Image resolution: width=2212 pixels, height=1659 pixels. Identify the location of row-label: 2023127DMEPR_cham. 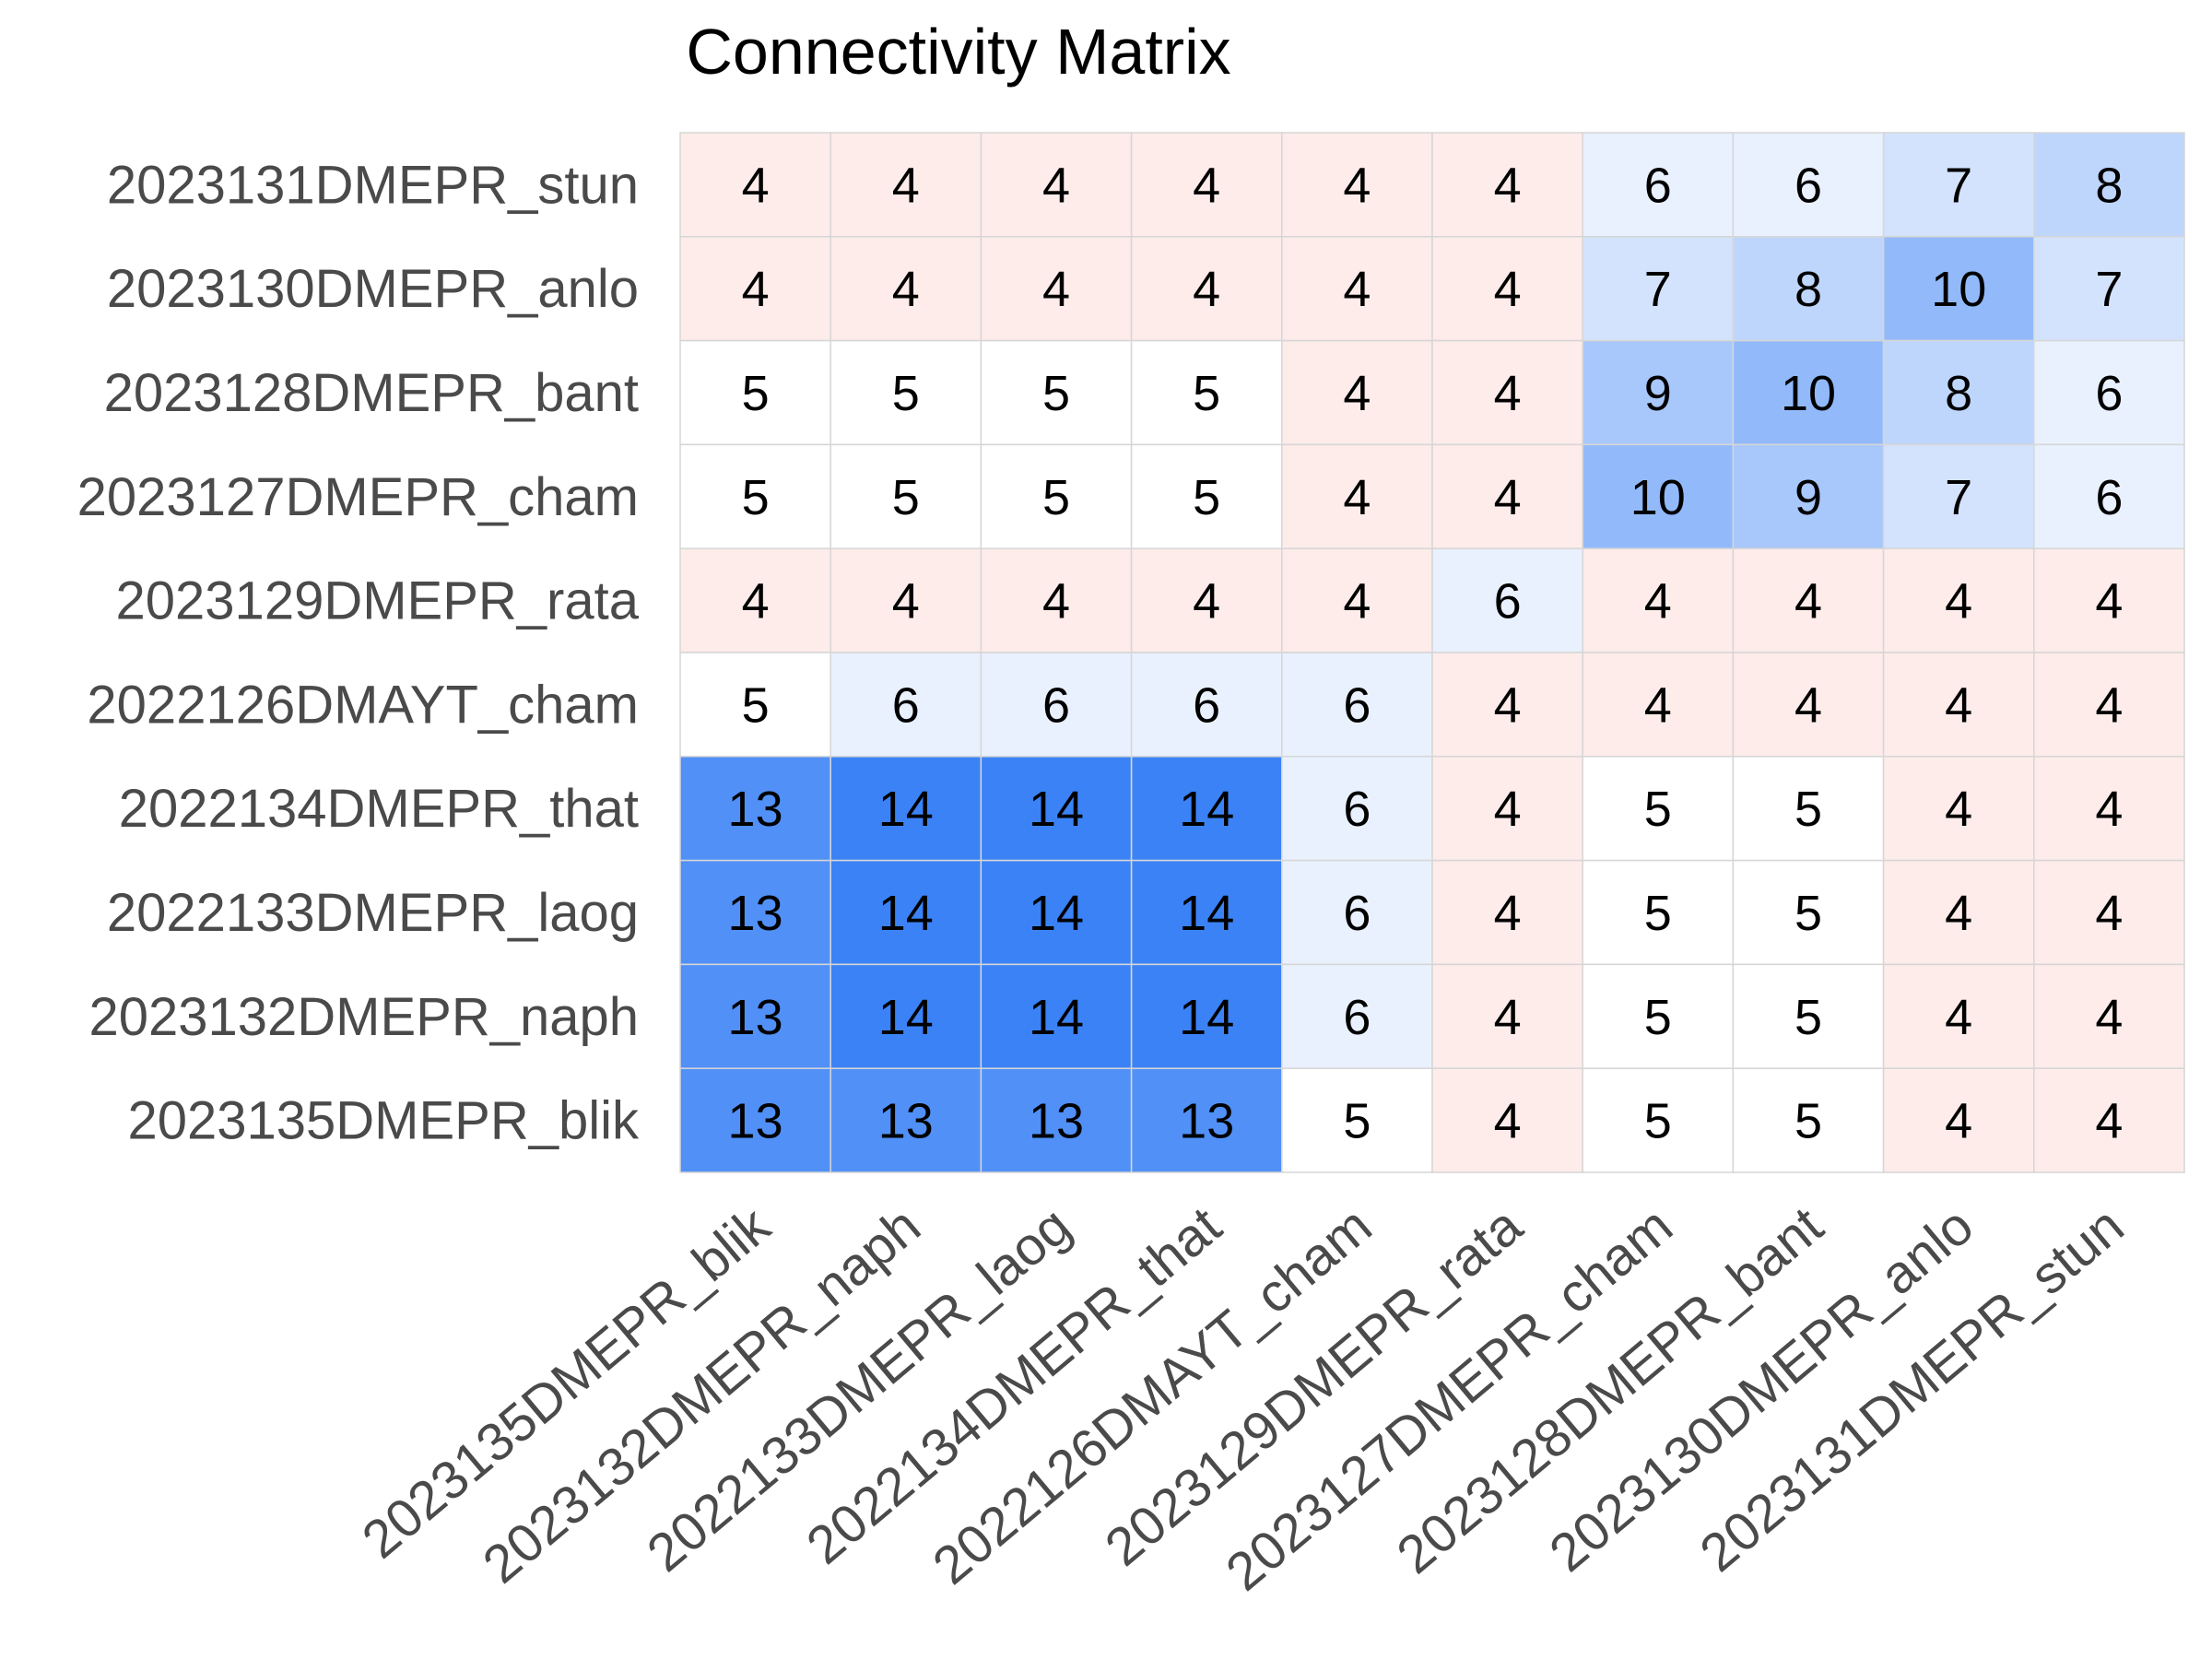
(358, 497).